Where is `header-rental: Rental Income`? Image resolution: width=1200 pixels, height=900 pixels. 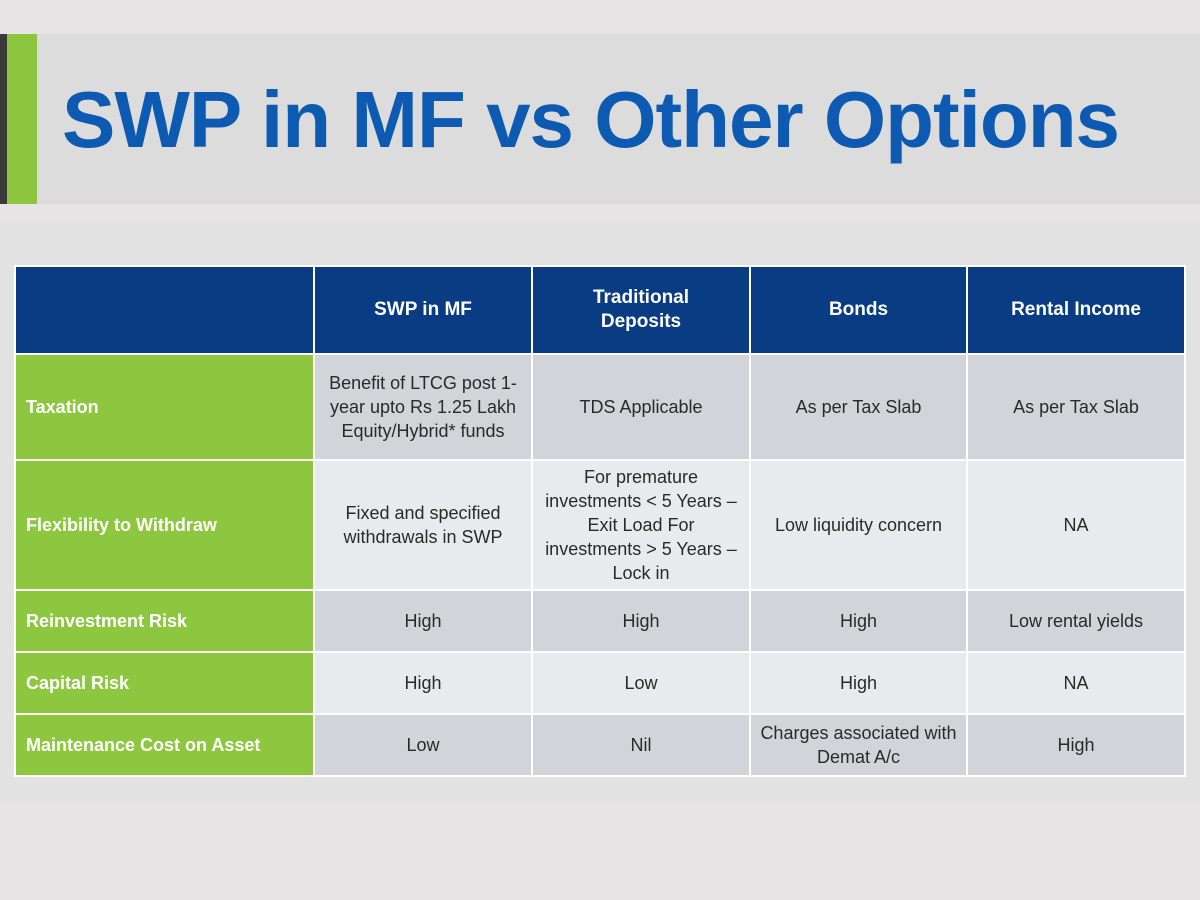
header-rental: Rental Income is located at coordinates (1076, 310).